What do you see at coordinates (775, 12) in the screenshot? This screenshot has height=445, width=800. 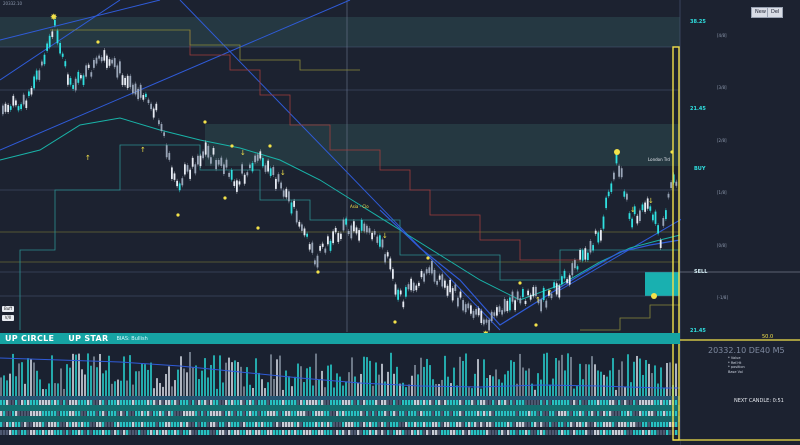 I see `del-button: Del` at bounding box center [775, 12].